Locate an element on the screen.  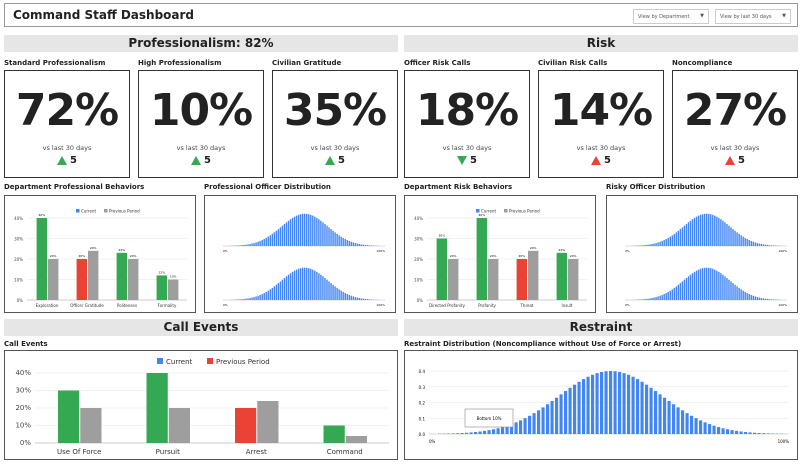
x-tick-label: Threat is located at coordinates (526, 305).